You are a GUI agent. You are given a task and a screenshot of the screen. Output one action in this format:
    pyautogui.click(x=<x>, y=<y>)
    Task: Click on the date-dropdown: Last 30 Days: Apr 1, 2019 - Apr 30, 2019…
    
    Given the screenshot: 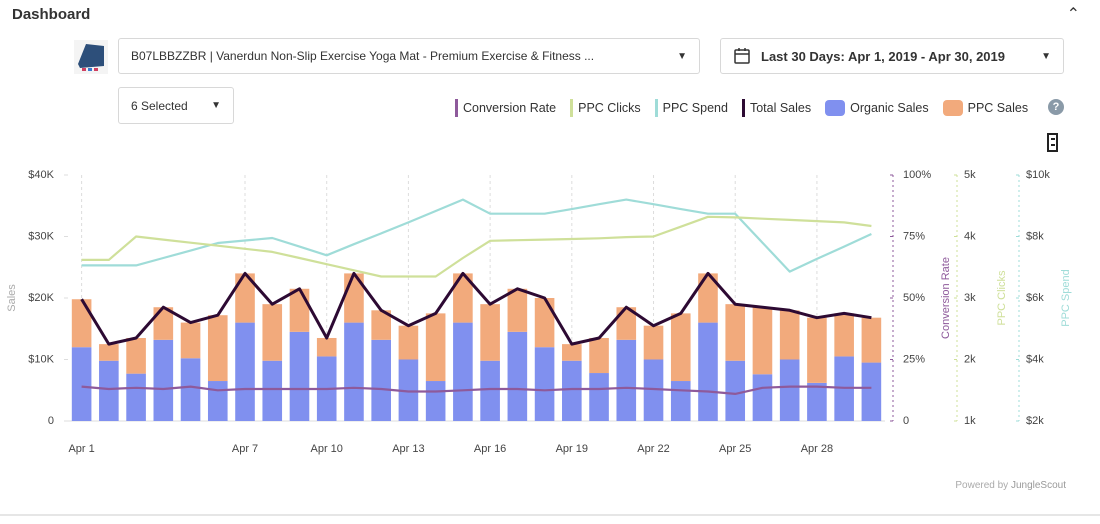 What is the action you would take?
    pyautogui.click(x=892, y=56)
    